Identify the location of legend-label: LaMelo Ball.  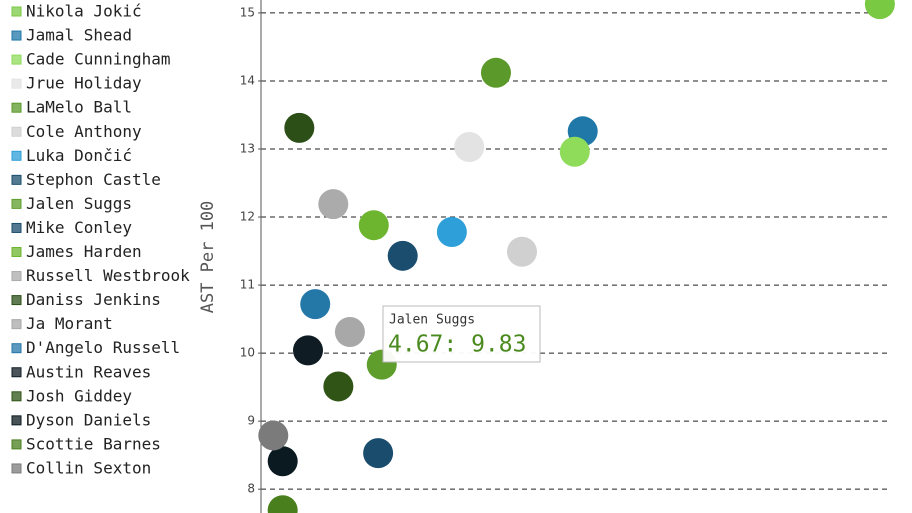
(79, 107).